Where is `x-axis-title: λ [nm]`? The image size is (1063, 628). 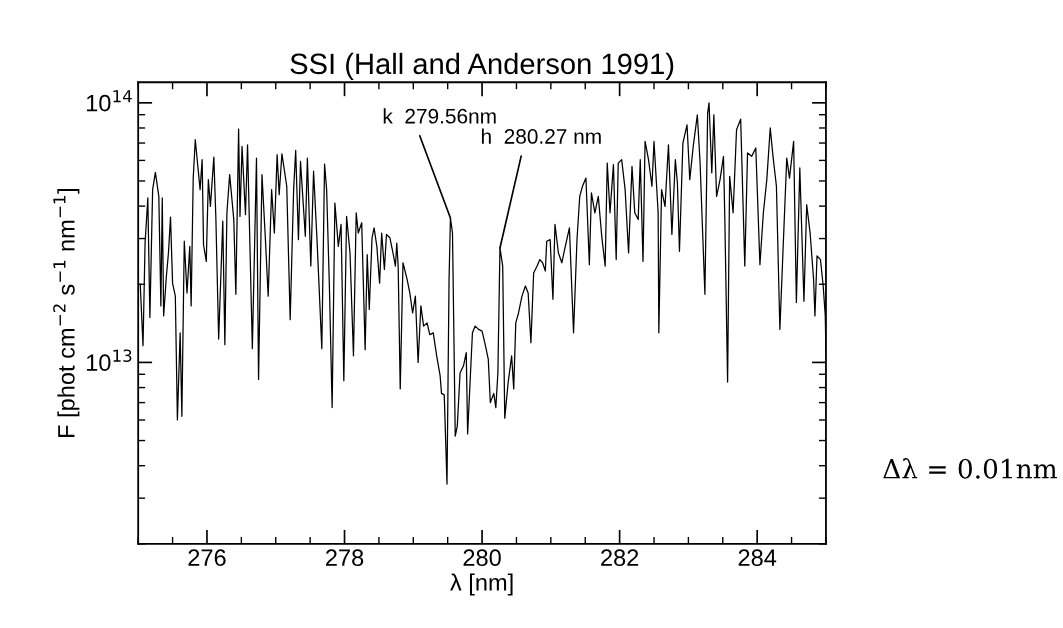 x-axis-title: λ [nm] is located at coordinates (481, 584).